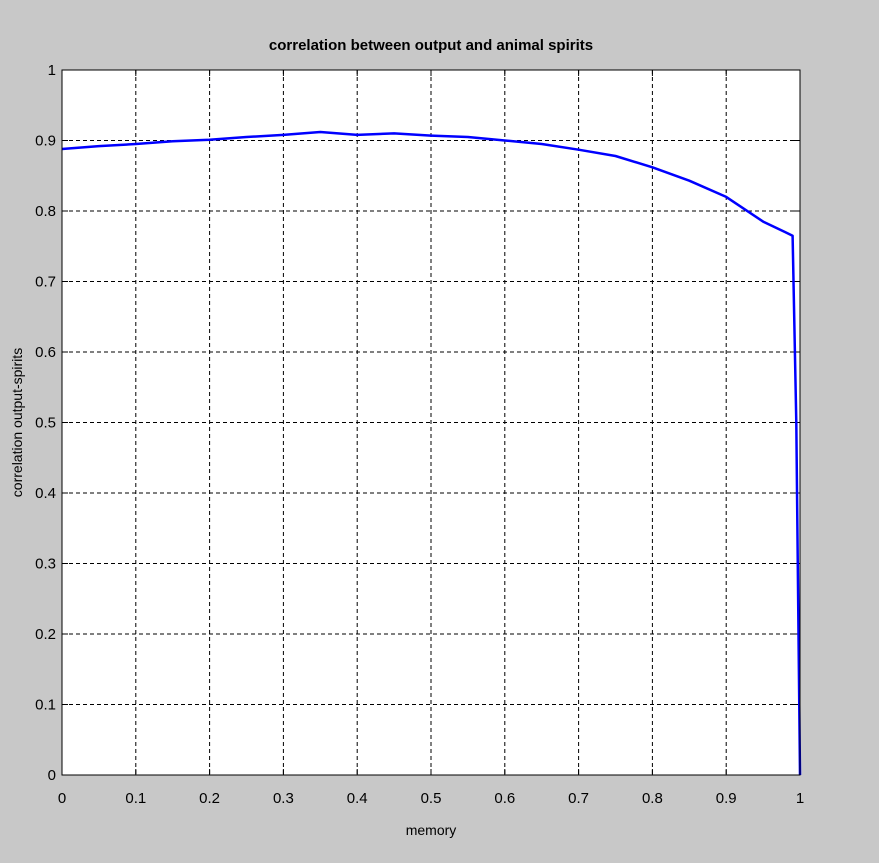 This screenshot has height=863, width=879. What do you see at coordinates (652, 798) in the screenshot?
I see `x-tick-label: 0.8` at bounding box center [652, 798].